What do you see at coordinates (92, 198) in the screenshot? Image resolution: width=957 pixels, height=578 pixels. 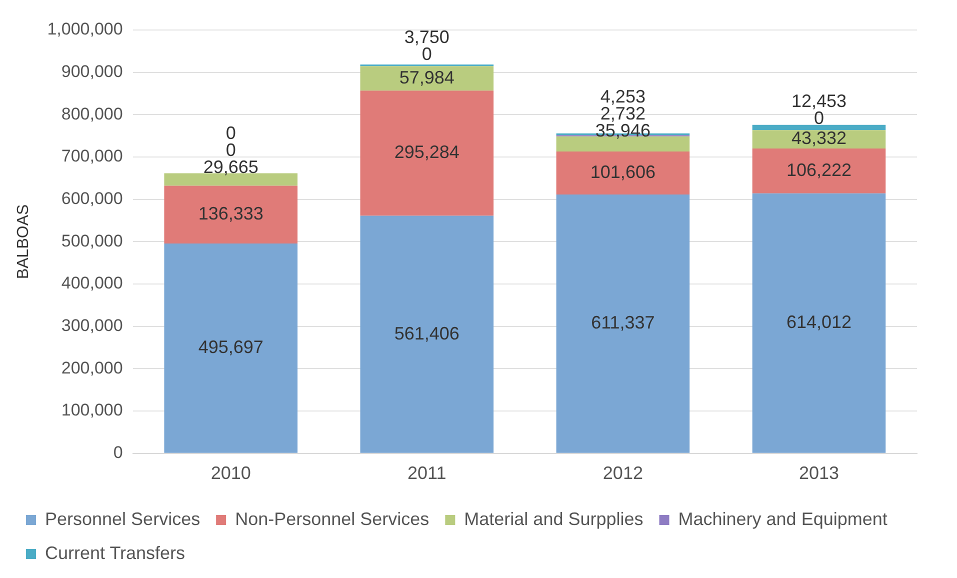 I see `y-tick-label: 600,000` at bounding box center [92, 198].